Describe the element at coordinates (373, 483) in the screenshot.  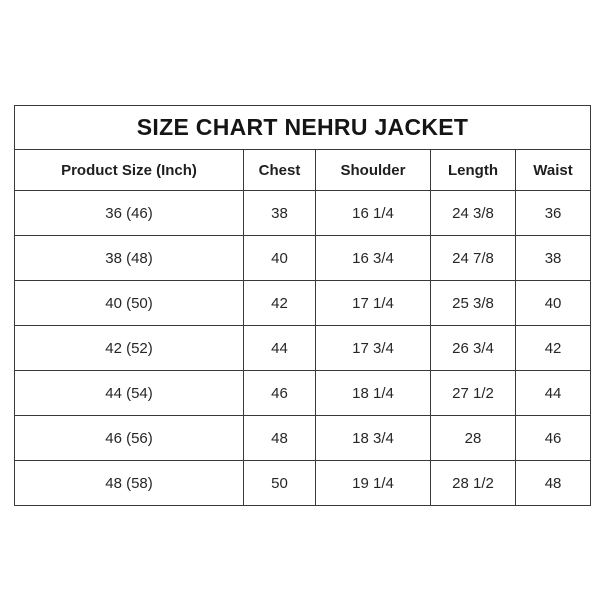
I see `cell-shoulder: 19 1/4` at that location.